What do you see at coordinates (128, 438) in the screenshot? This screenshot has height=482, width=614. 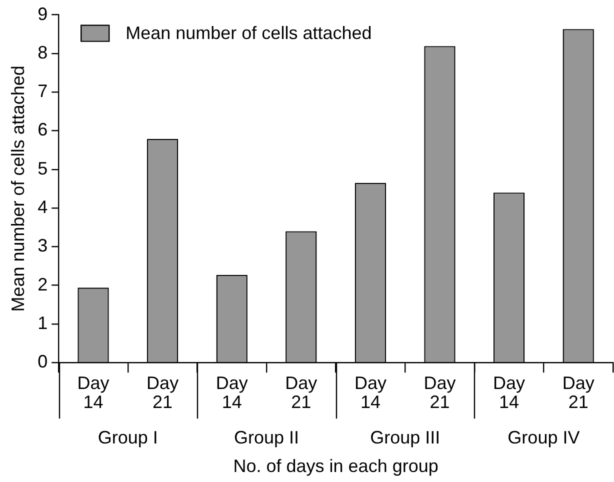 I see `text: Group I` at bounding box center [128, 438].